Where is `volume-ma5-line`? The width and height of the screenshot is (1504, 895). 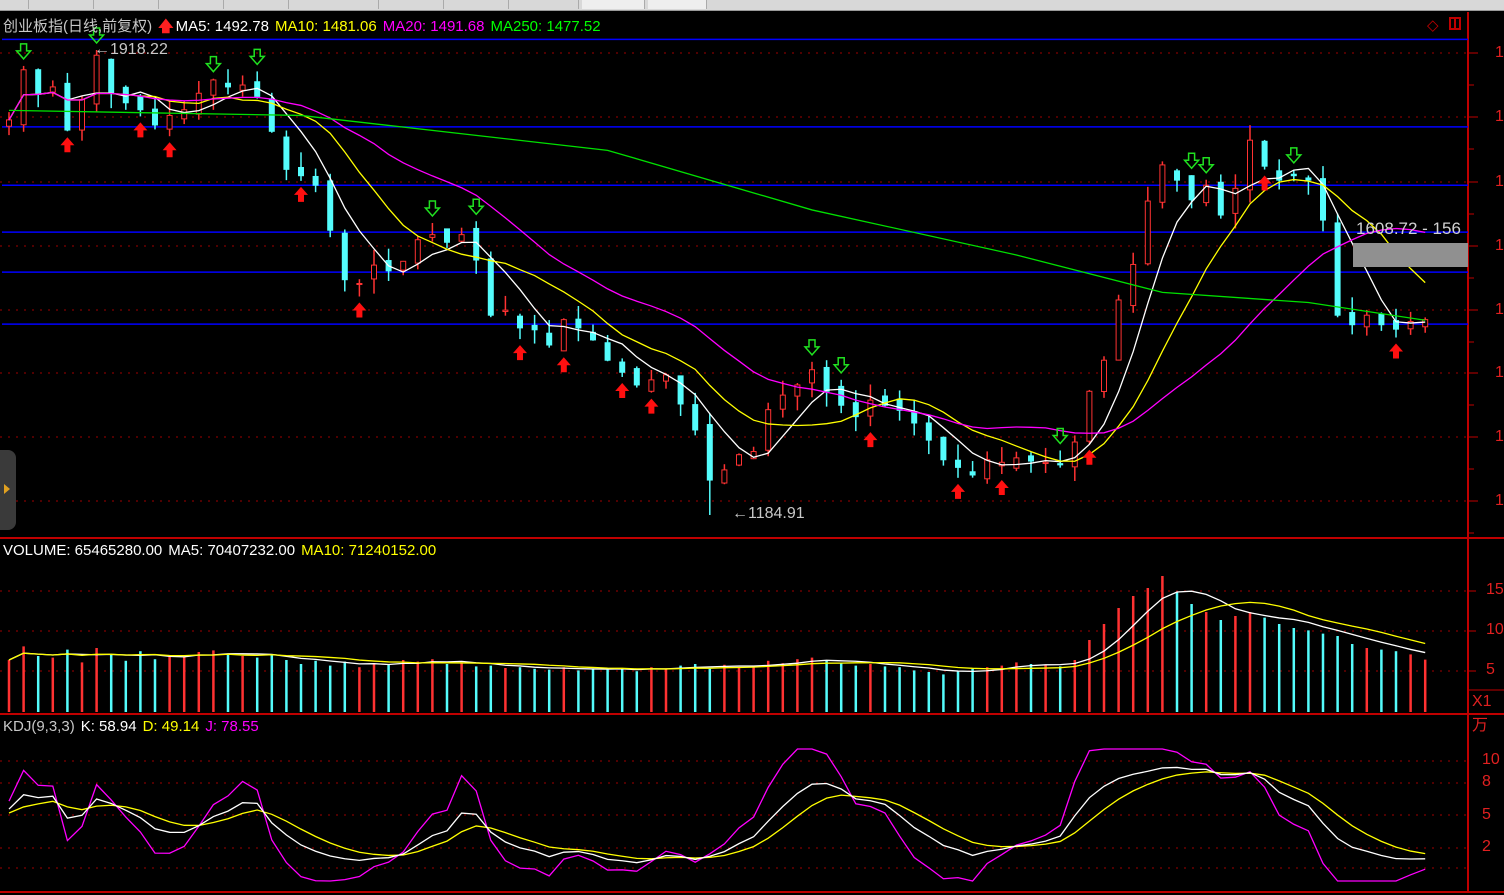 volume-ma5-line is located at coordinates (717, 631).